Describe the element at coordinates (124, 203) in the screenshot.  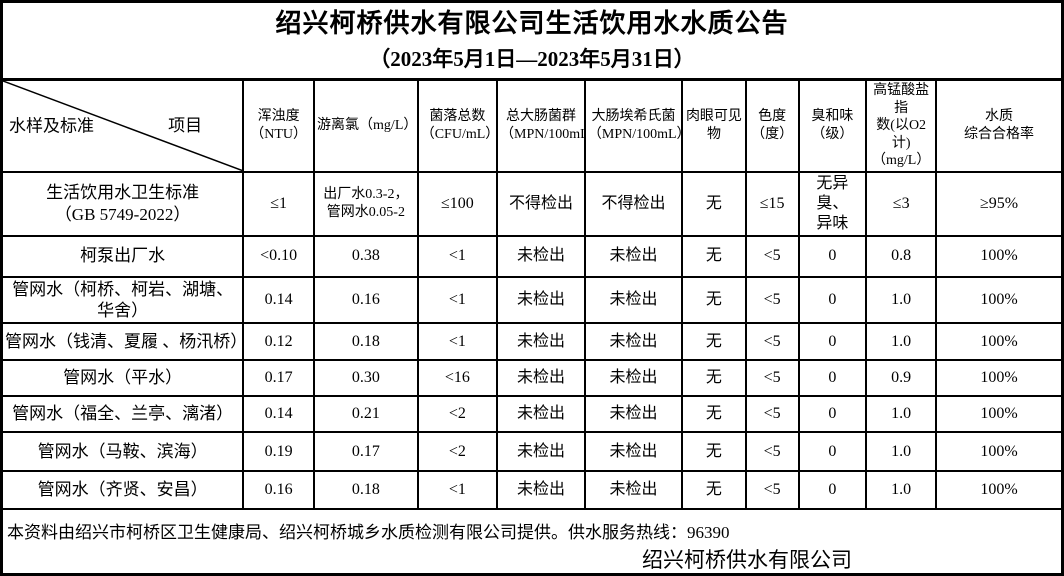
I see `sample-name-cell: 生活饮用水卫生标准 （GB 5749-2022）` at that location.